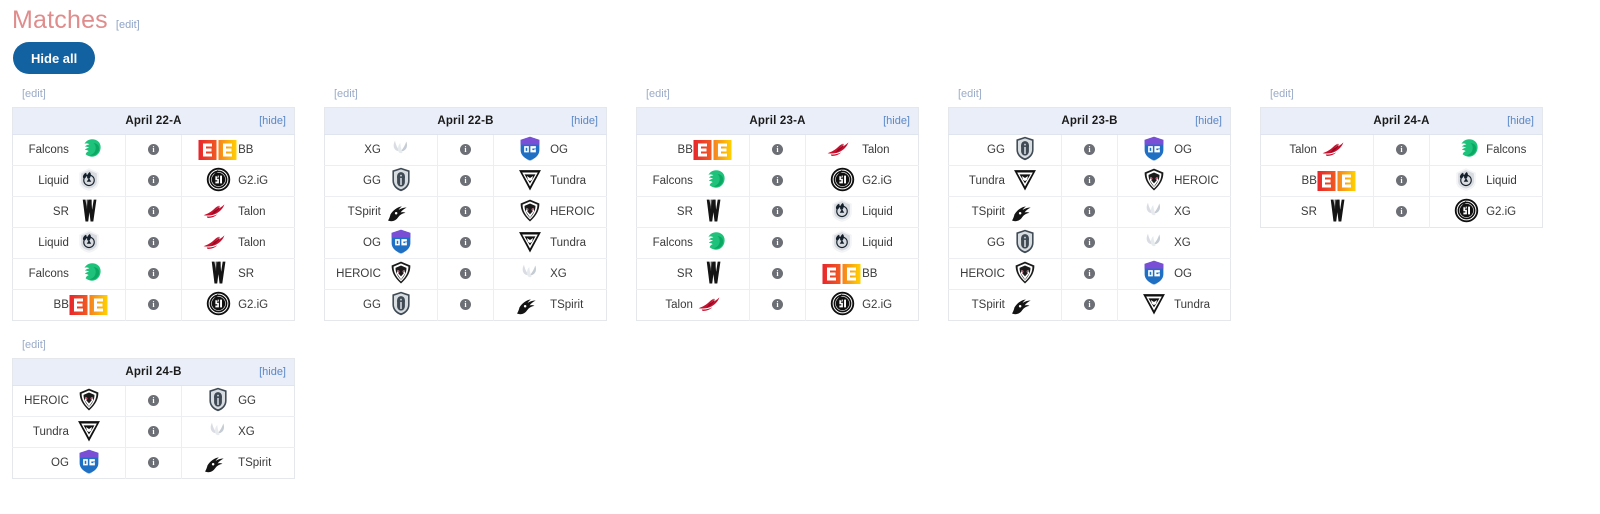  Describe the element at coordinates (1520, 121) in the screenshot. I see `hide-link-april-24-a: [hide]` at that location.